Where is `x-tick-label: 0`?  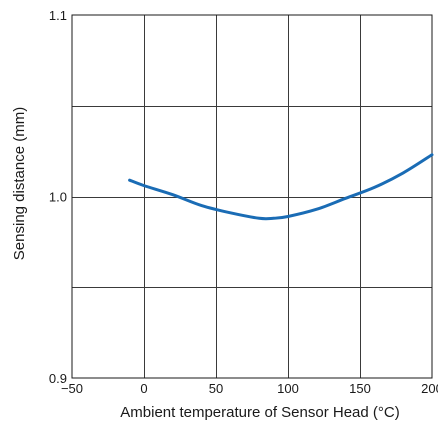
x-tick-label: 0 is located at coordinates (143, 388).